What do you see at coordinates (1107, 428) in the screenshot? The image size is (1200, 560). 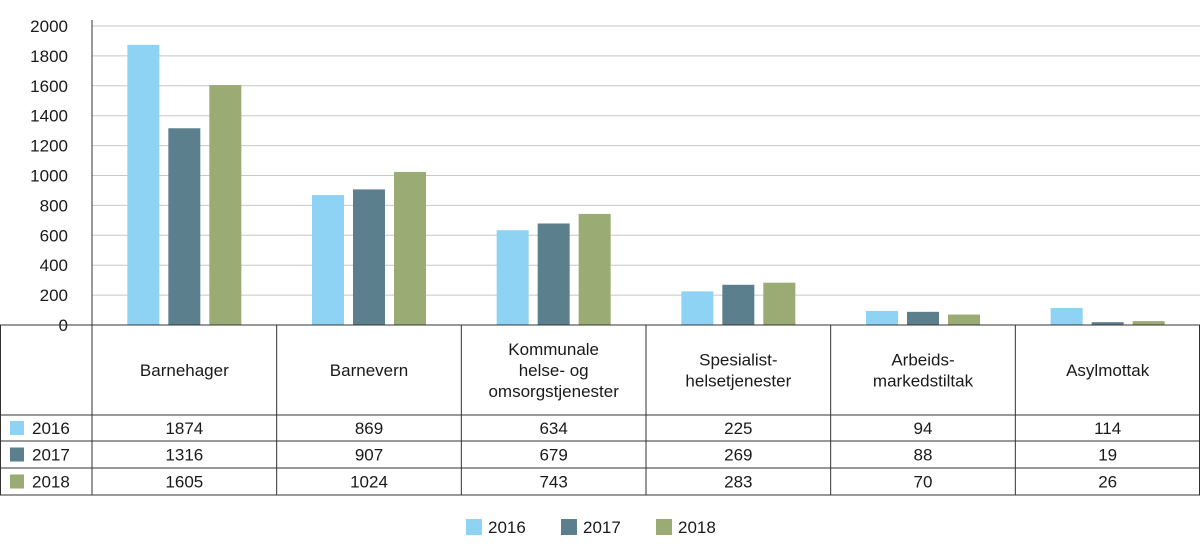 I see `data-label: 114` at bounding box center [1107, 428].